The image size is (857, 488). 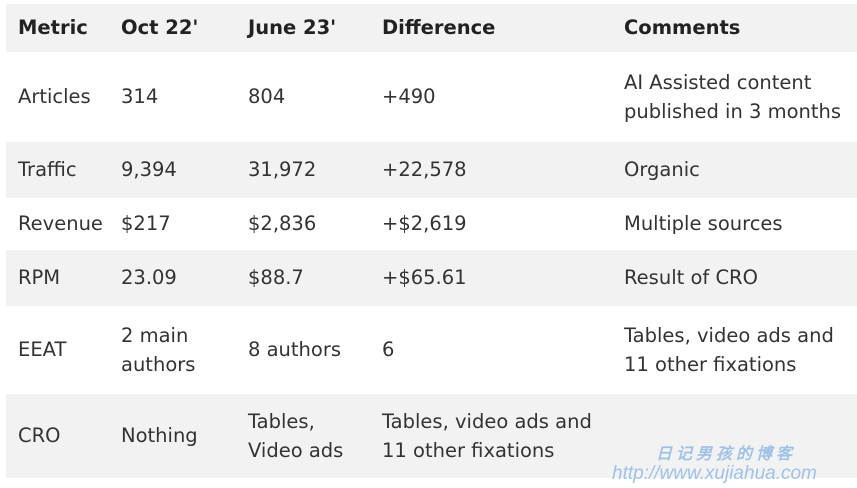 I want to click on oct-22-cell: 314, so click(x=140, y=97).